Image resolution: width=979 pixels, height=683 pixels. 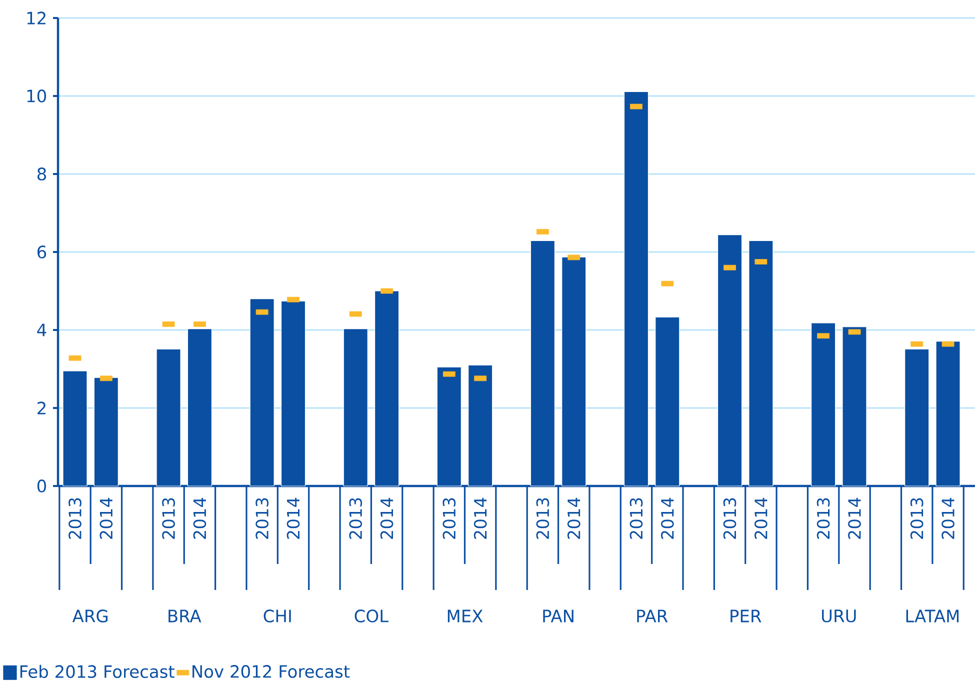 What do you see at coordinates (271, 671) in the screenshot?
I see `legend-label: Nov 2012 Forecast` at bounding box center [271, 671].